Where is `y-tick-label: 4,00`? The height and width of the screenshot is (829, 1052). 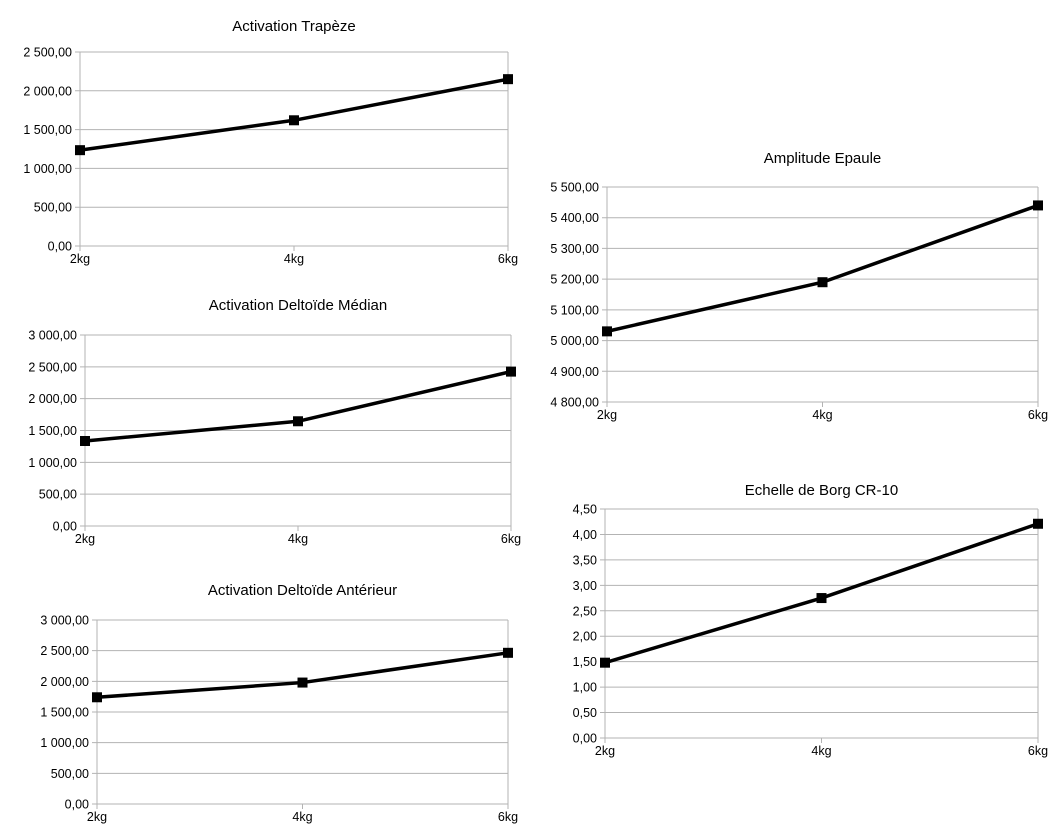 y-tick-label: 4,00 is located at coordinates (585, 535).